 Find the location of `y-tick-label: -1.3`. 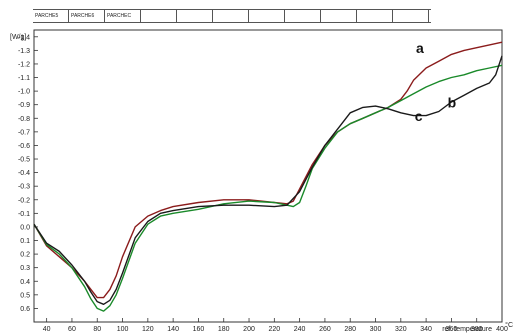

y-tick-label: -1.3 is located at coordinates (24, 51).